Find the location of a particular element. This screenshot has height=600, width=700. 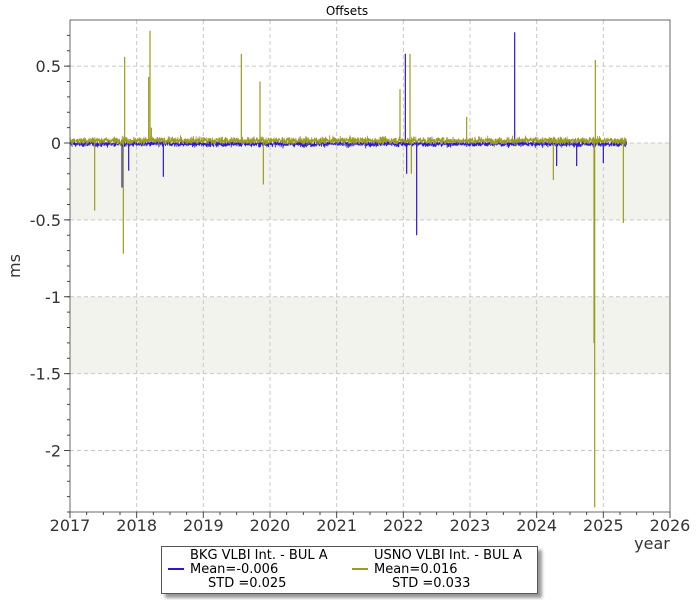

legend-std: STD =0.033 is located at coordinates (431, 583).